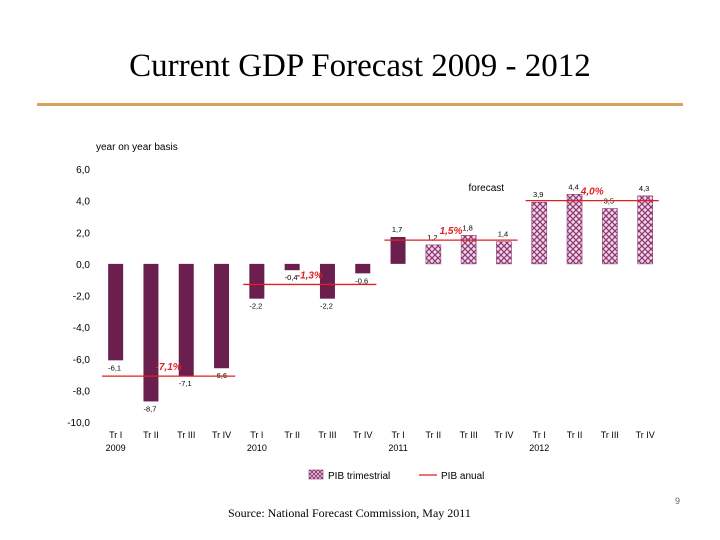  Describe the element at coordinates (451, 231) in the screenshot. I see `annual-average-label: 1,5%` at that location.